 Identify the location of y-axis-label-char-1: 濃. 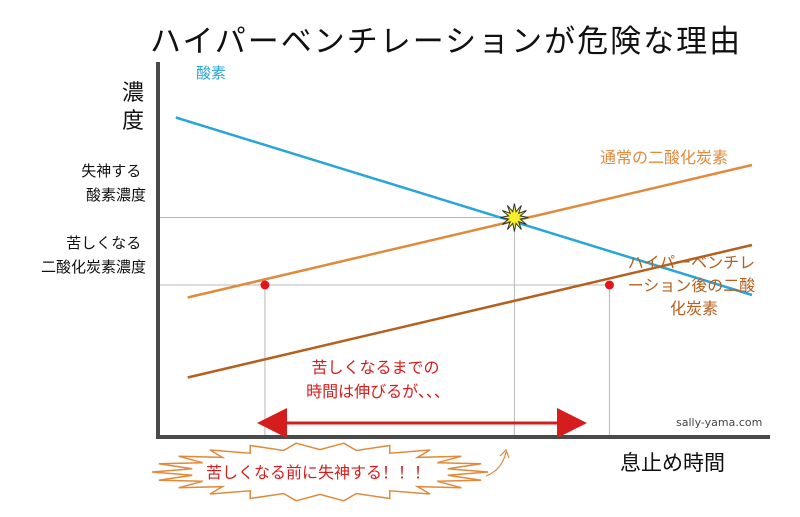
(133, 93).